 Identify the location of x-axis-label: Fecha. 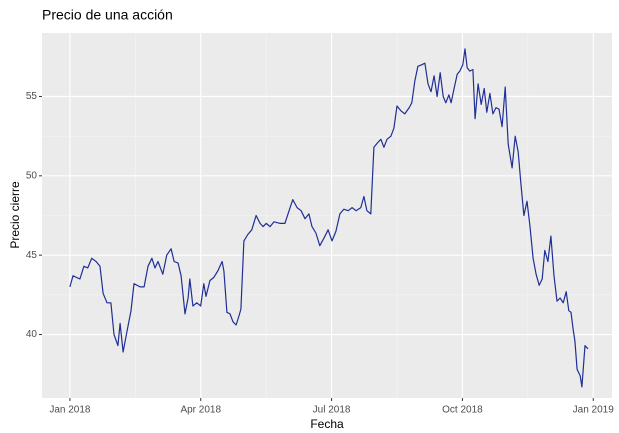
(327, 424).